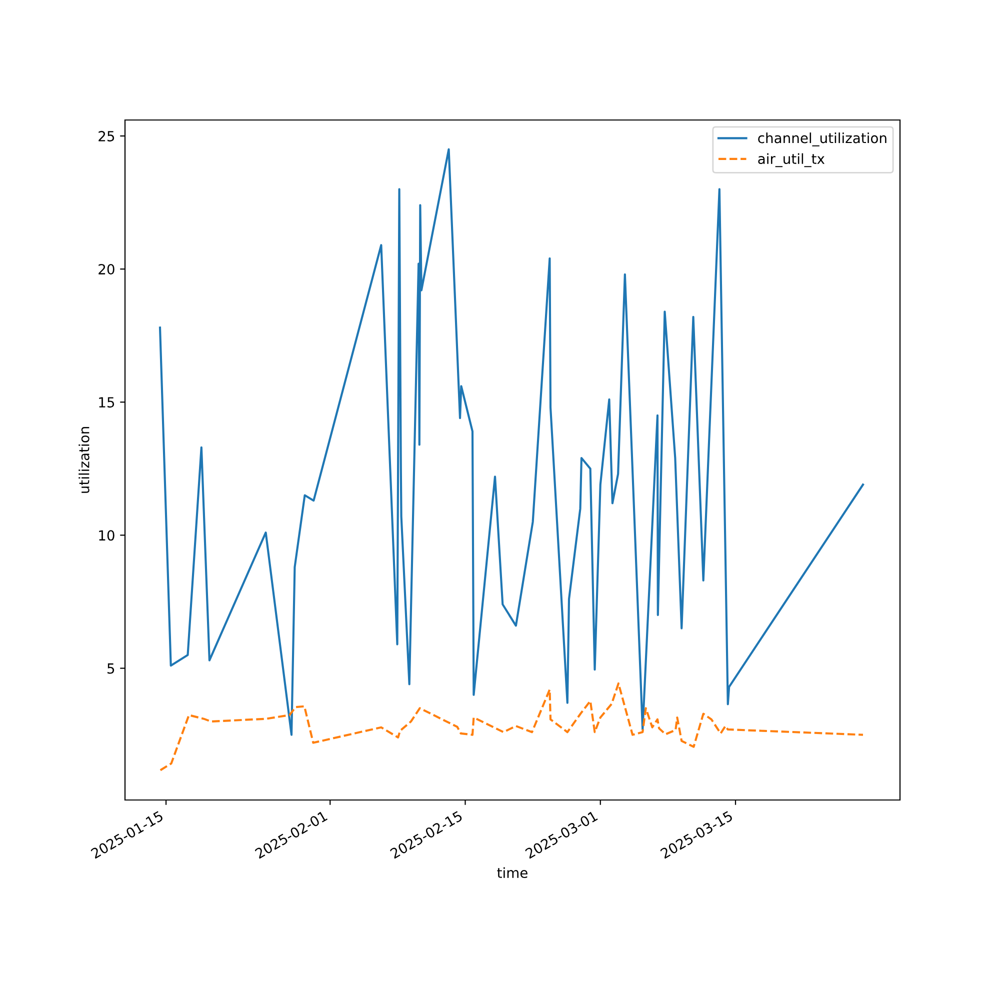 This screenshot has width=1000, height=1000. I want to click on line-series, so click(511, 727).